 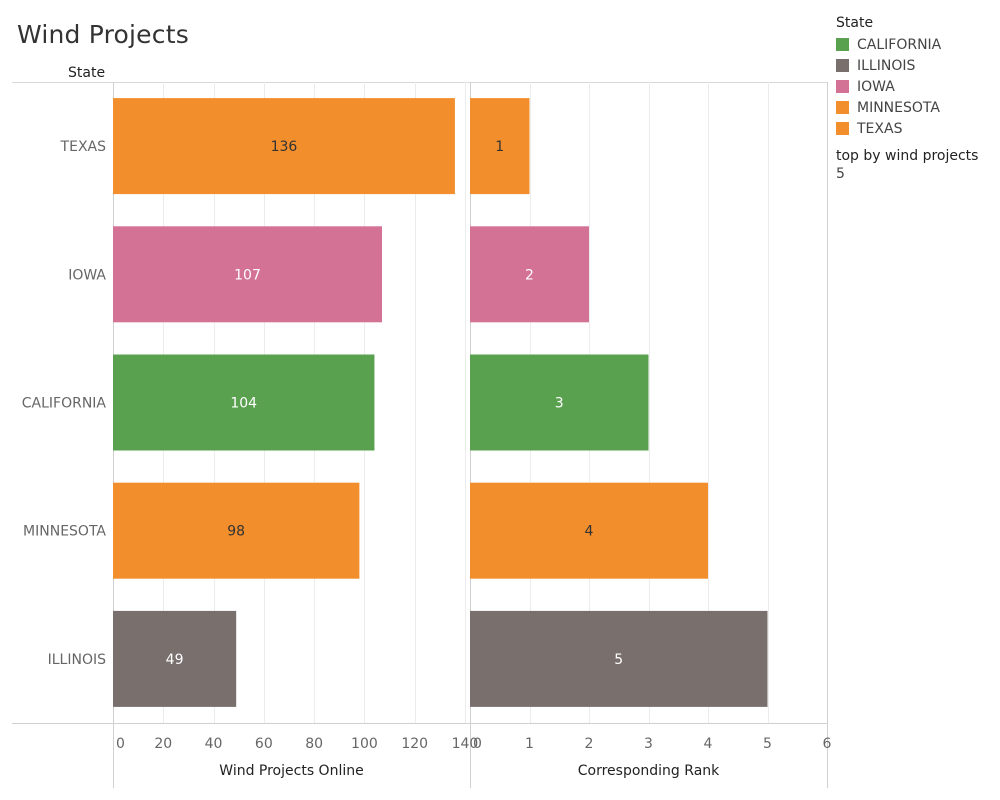 I want to click on corresponding-rank-bar-iowa, so click(x=529, y=274).